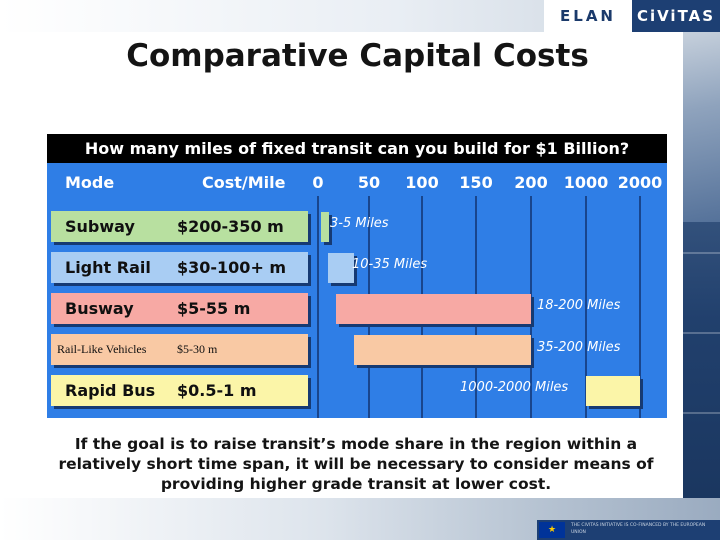 The height and width of the screenshot is (540, 720). What do you see at coordinates (588, 16) in the screenshot?
I see `elan-logo: ELAN` at bounding box center [588, 16].